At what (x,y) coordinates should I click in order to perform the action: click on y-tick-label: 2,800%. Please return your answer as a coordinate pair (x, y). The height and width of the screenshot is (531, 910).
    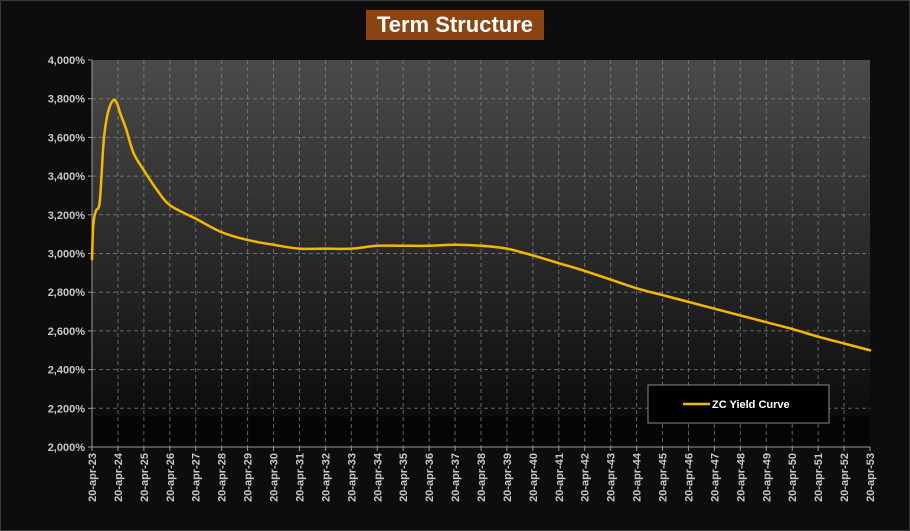
    Looking at the image, I should click on (67, 293).